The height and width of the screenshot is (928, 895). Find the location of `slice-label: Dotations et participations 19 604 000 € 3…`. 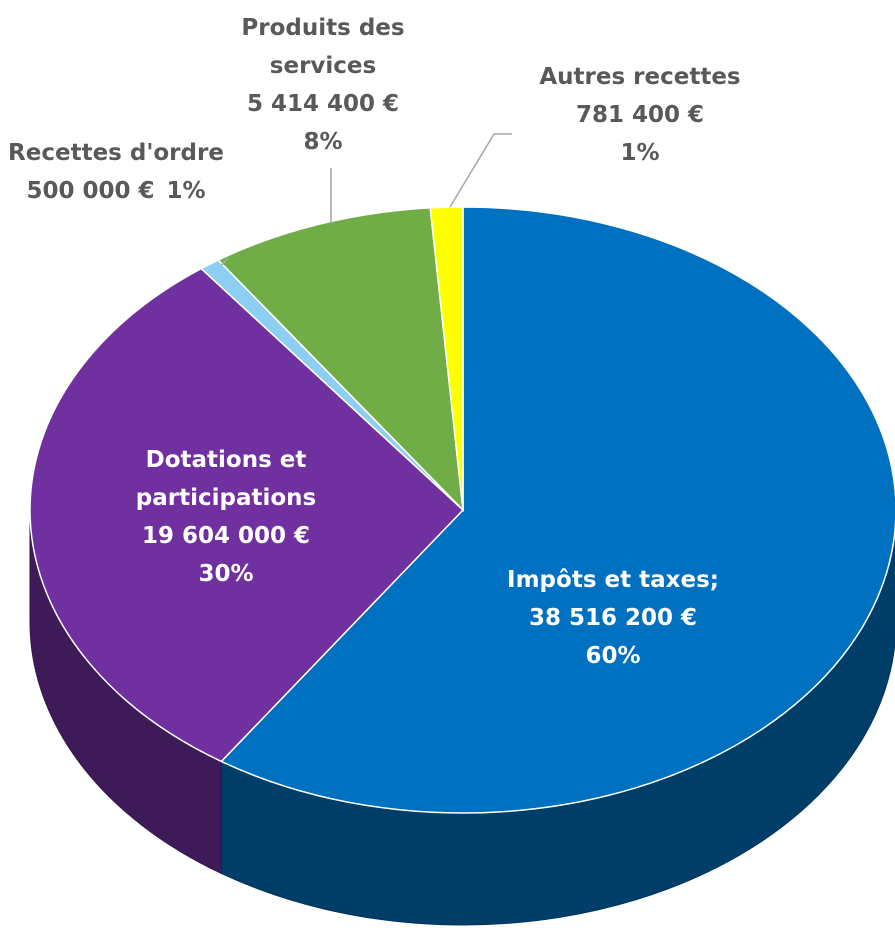

slice-label: Dotations et participations 19 604 000 € 3… is located at coordinates (226, 517).